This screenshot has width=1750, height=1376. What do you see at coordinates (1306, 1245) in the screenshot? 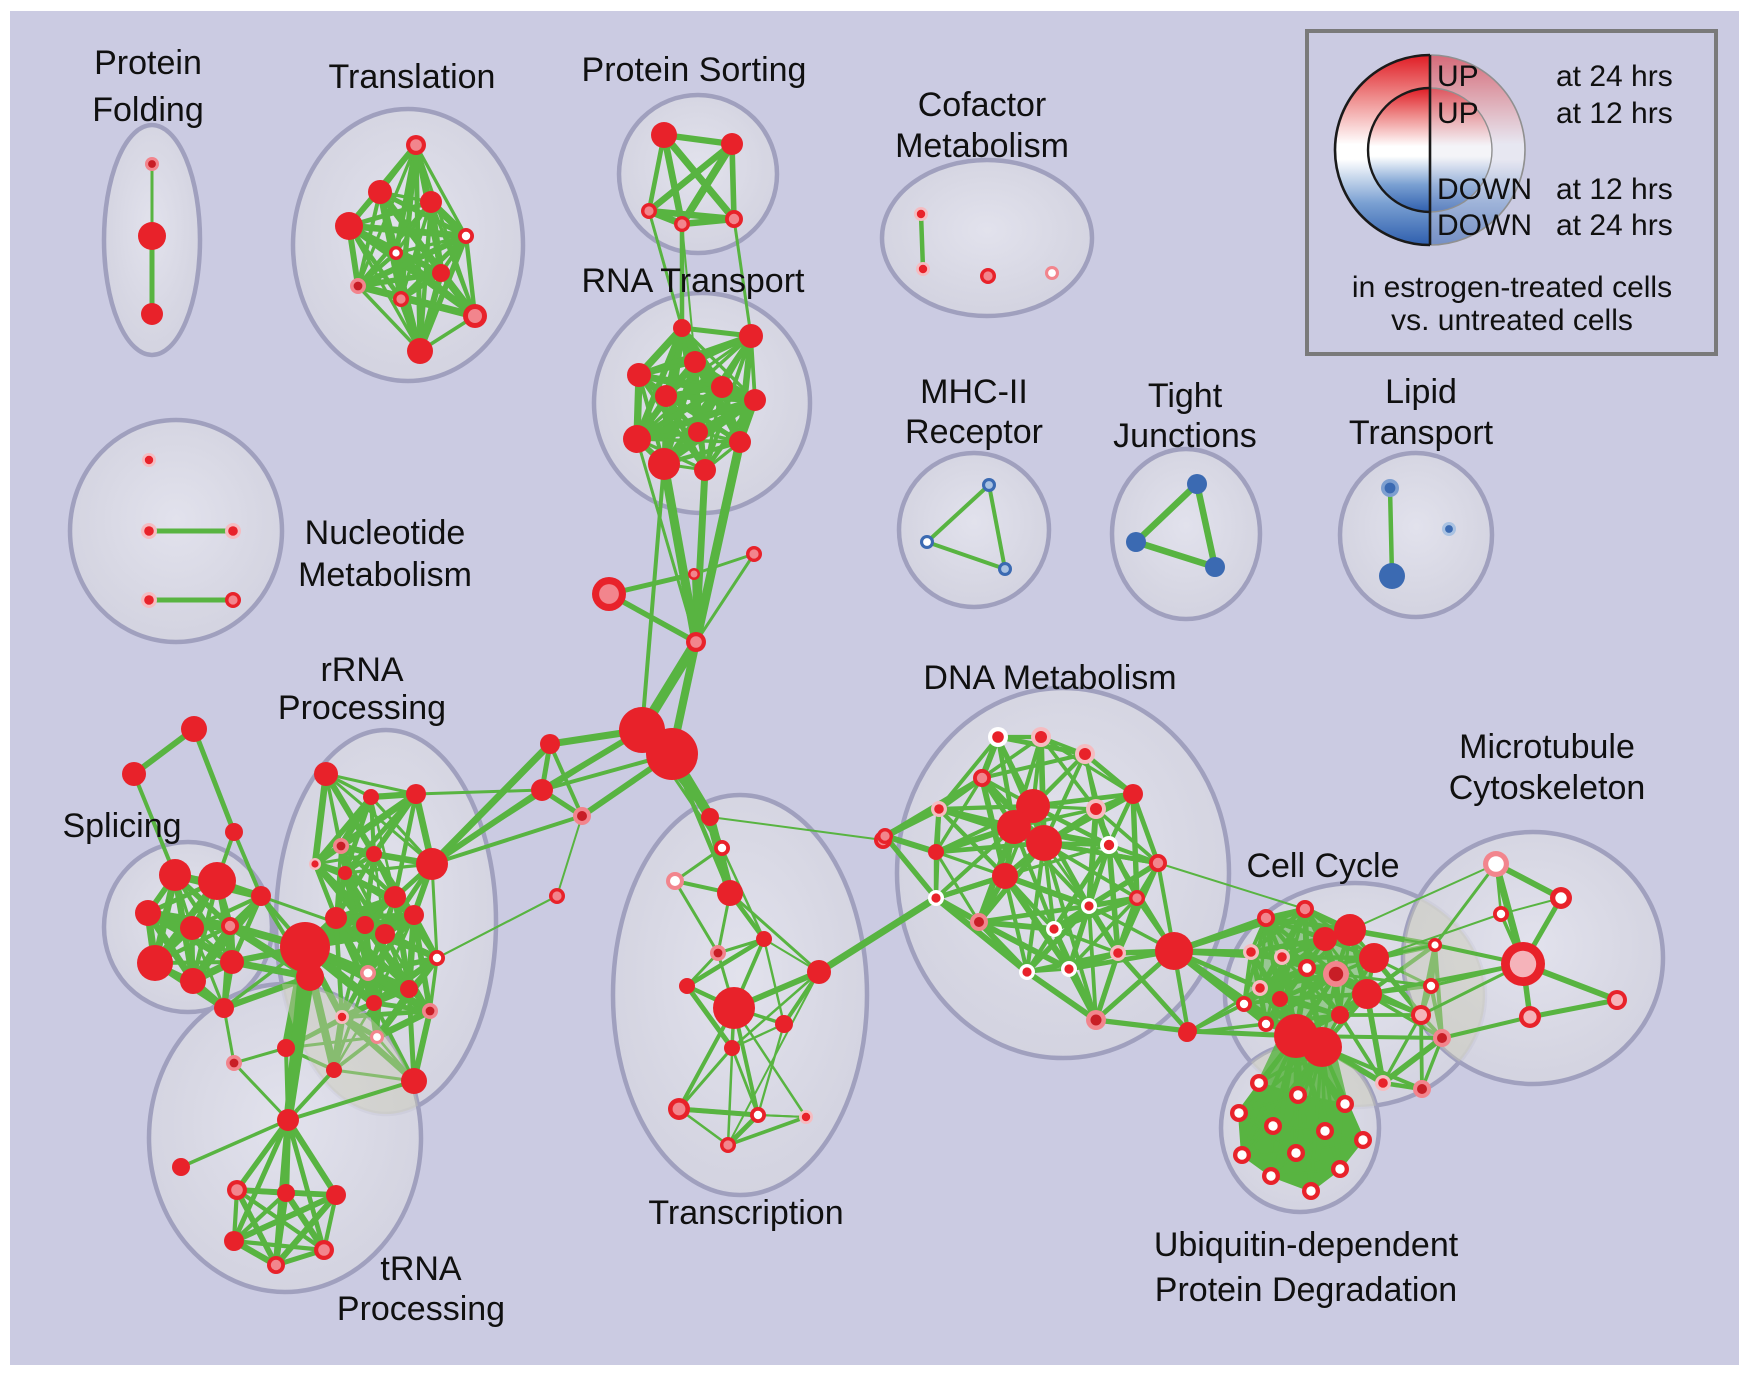
I see `svg-text: Ubiquitin-dependent` at bounding box center [1306, 1245].